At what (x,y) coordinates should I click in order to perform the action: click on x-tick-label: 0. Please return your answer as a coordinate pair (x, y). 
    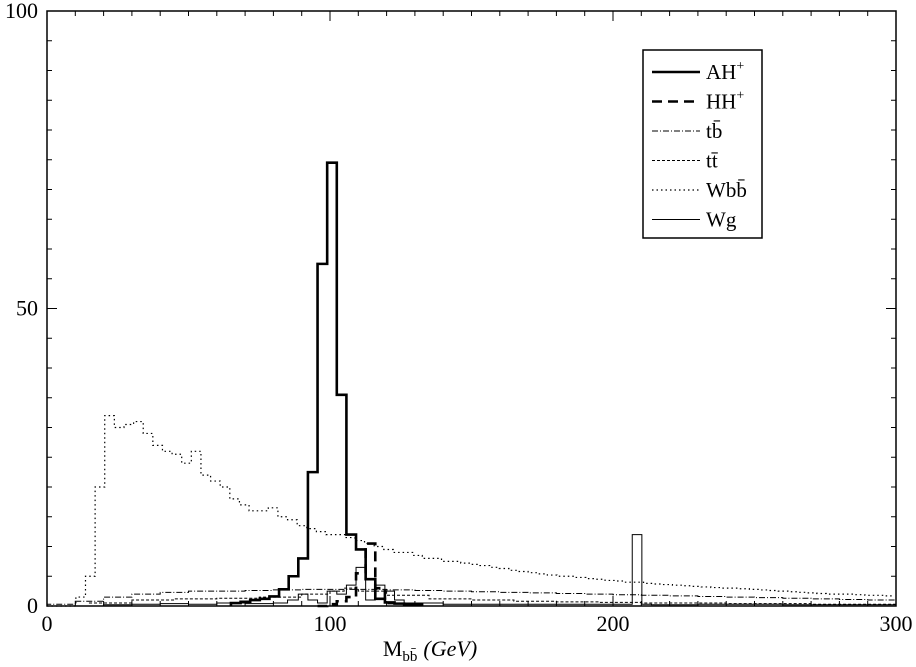
    Looking at the image, I should click on (47, 623).